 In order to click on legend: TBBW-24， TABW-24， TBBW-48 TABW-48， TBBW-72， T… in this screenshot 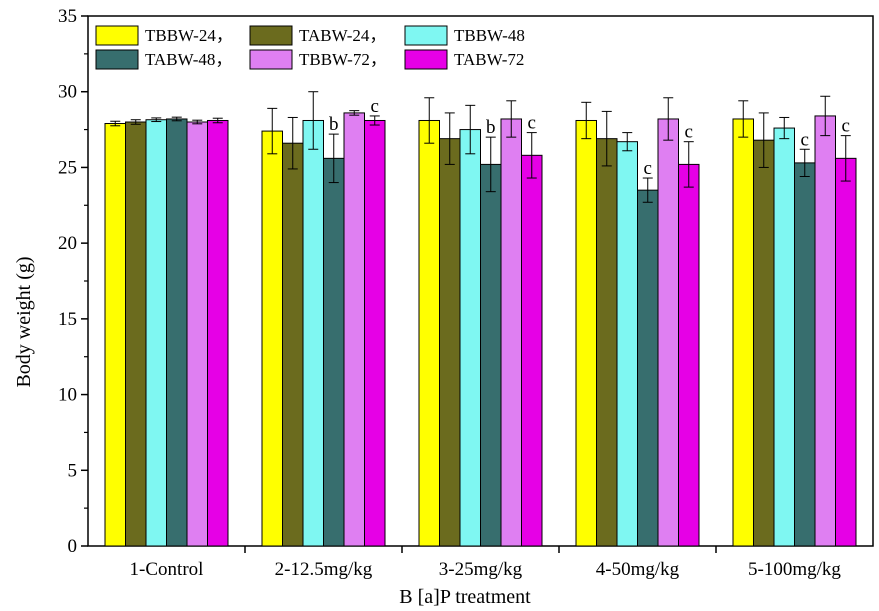, I will do `click(310, 47)`.